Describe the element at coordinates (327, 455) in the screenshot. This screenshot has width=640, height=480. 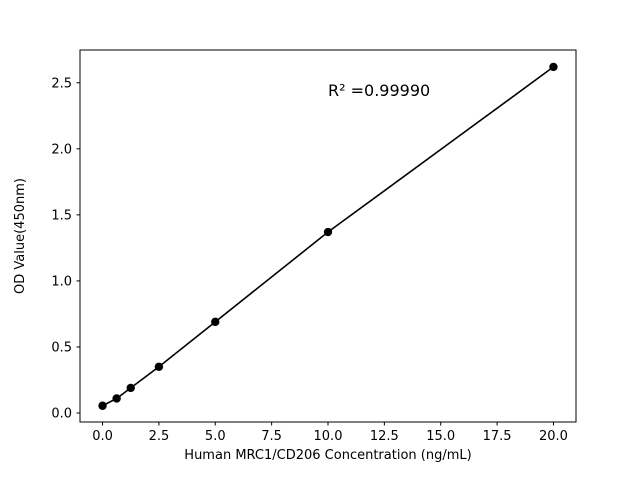
I see `x-axis-label: Human MRC1/CD206 Concentration (ng/mL)` at that location.